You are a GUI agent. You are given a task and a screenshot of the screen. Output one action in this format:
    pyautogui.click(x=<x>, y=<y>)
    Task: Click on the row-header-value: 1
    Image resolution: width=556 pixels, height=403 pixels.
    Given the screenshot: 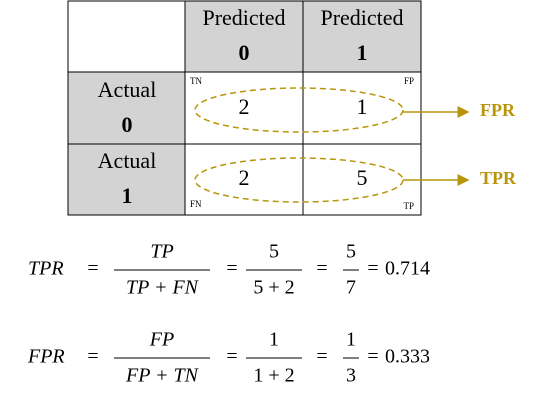 What is the action you would take?
    pyautogui.click(x=127, y=195)
    